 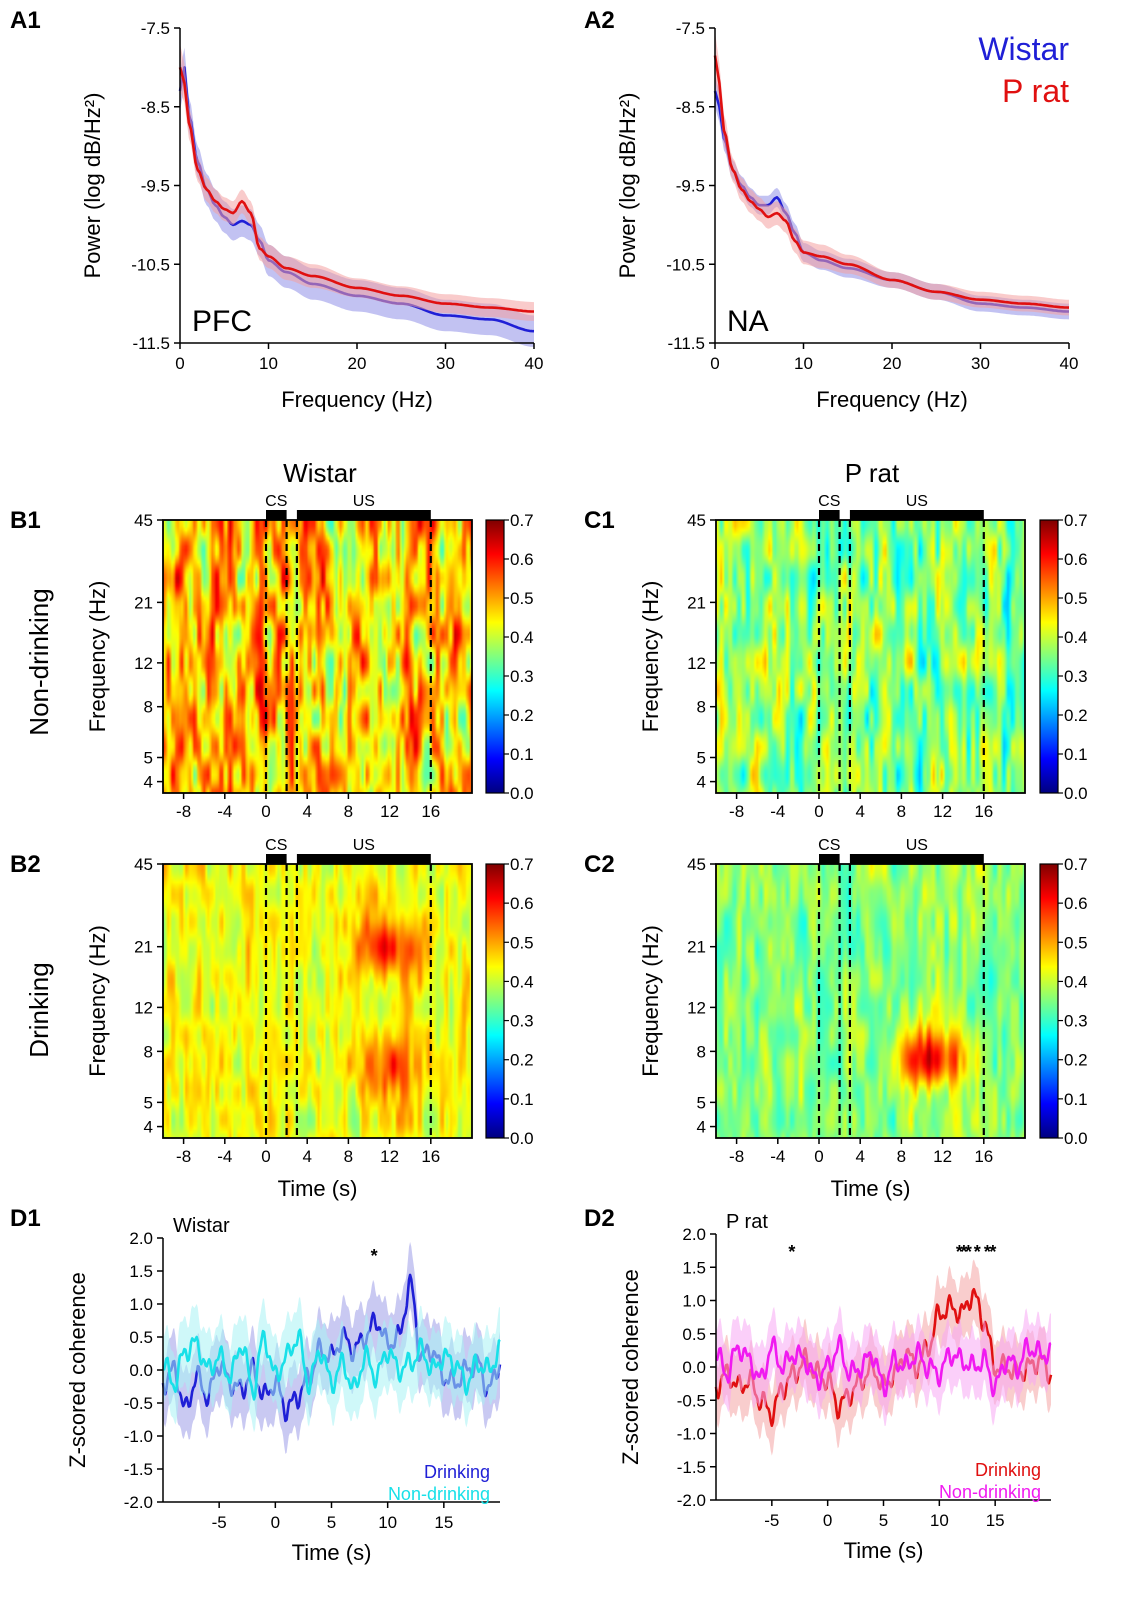 What do you see at coordinates (155, 107) in the screenshot?
I see `y-tick-label: -8.5` at bounding box center [155, 107].